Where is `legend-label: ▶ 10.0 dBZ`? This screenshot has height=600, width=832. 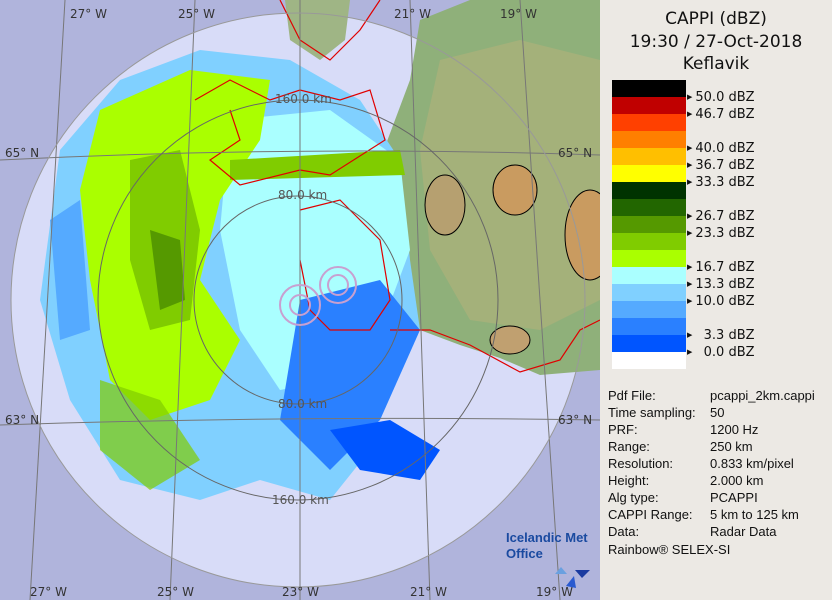
legend-label: ▶ 10.0 dBZ is located at coordinates (721, 301).